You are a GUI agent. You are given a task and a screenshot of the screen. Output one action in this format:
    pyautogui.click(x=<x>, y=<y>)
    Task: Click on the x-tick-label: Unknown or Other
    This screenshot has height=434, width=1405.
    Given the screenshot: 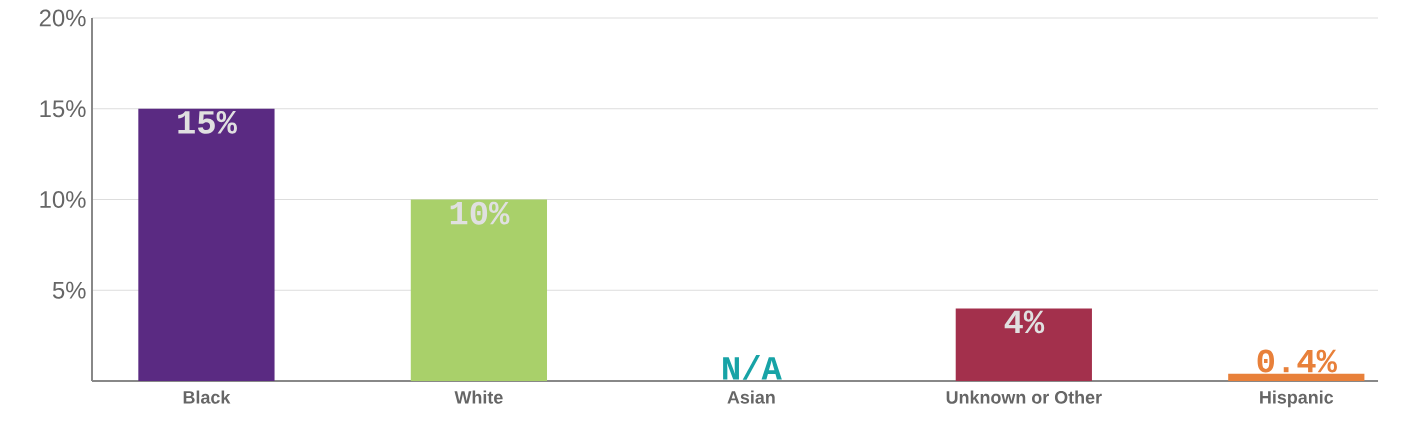 What is the action you would take?
    pyautogui.click(x=1024, y=397)
    